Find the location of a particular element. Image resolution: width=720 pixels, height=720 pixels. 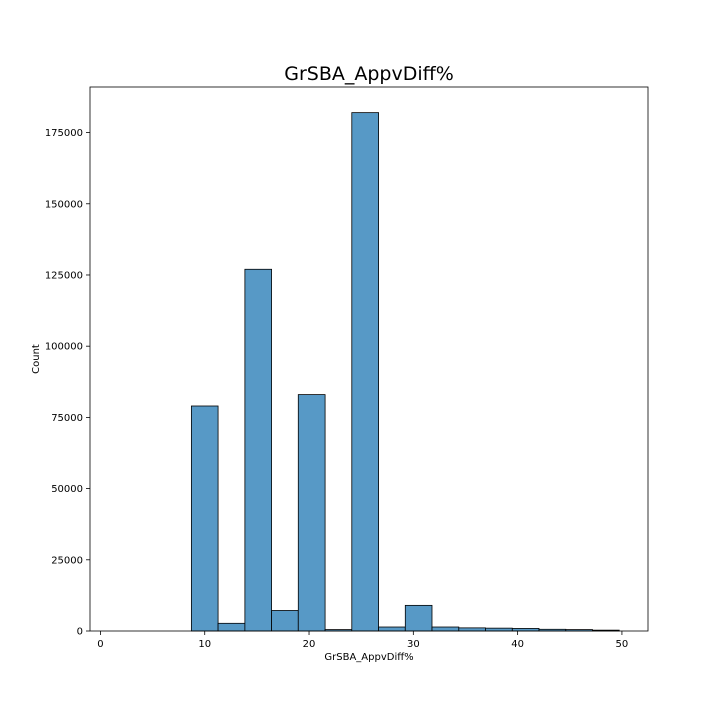

y-tick-label: 0 is located at coordinates (80, 632).